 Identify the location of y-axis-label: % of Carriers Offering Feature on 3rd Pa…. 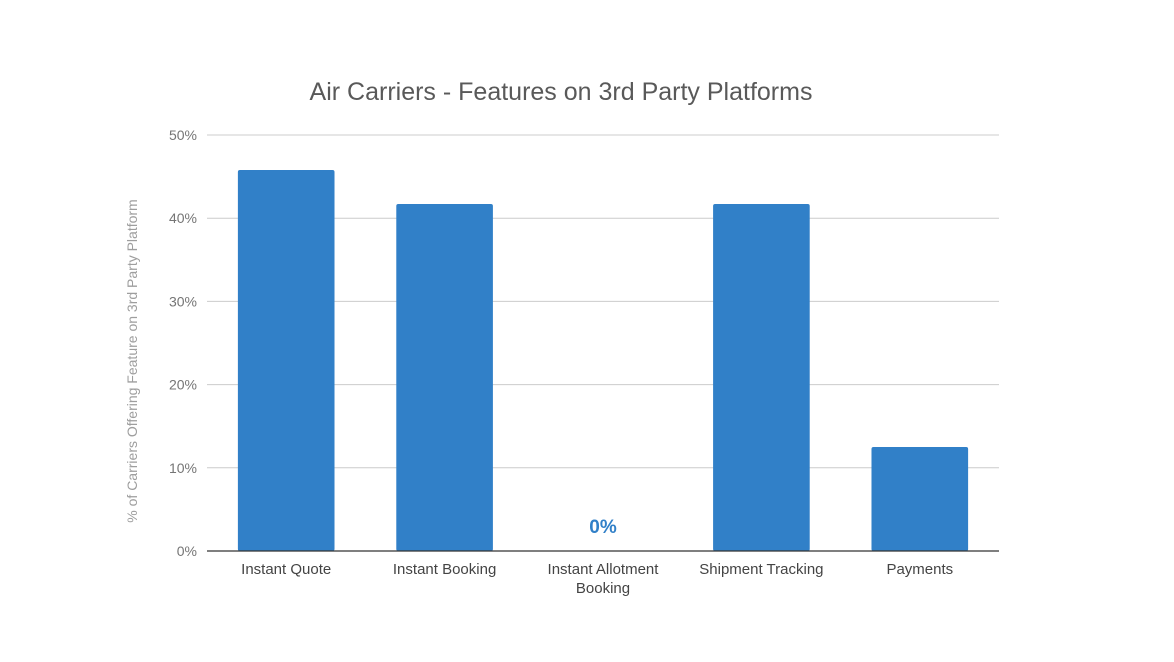
(132, 360).